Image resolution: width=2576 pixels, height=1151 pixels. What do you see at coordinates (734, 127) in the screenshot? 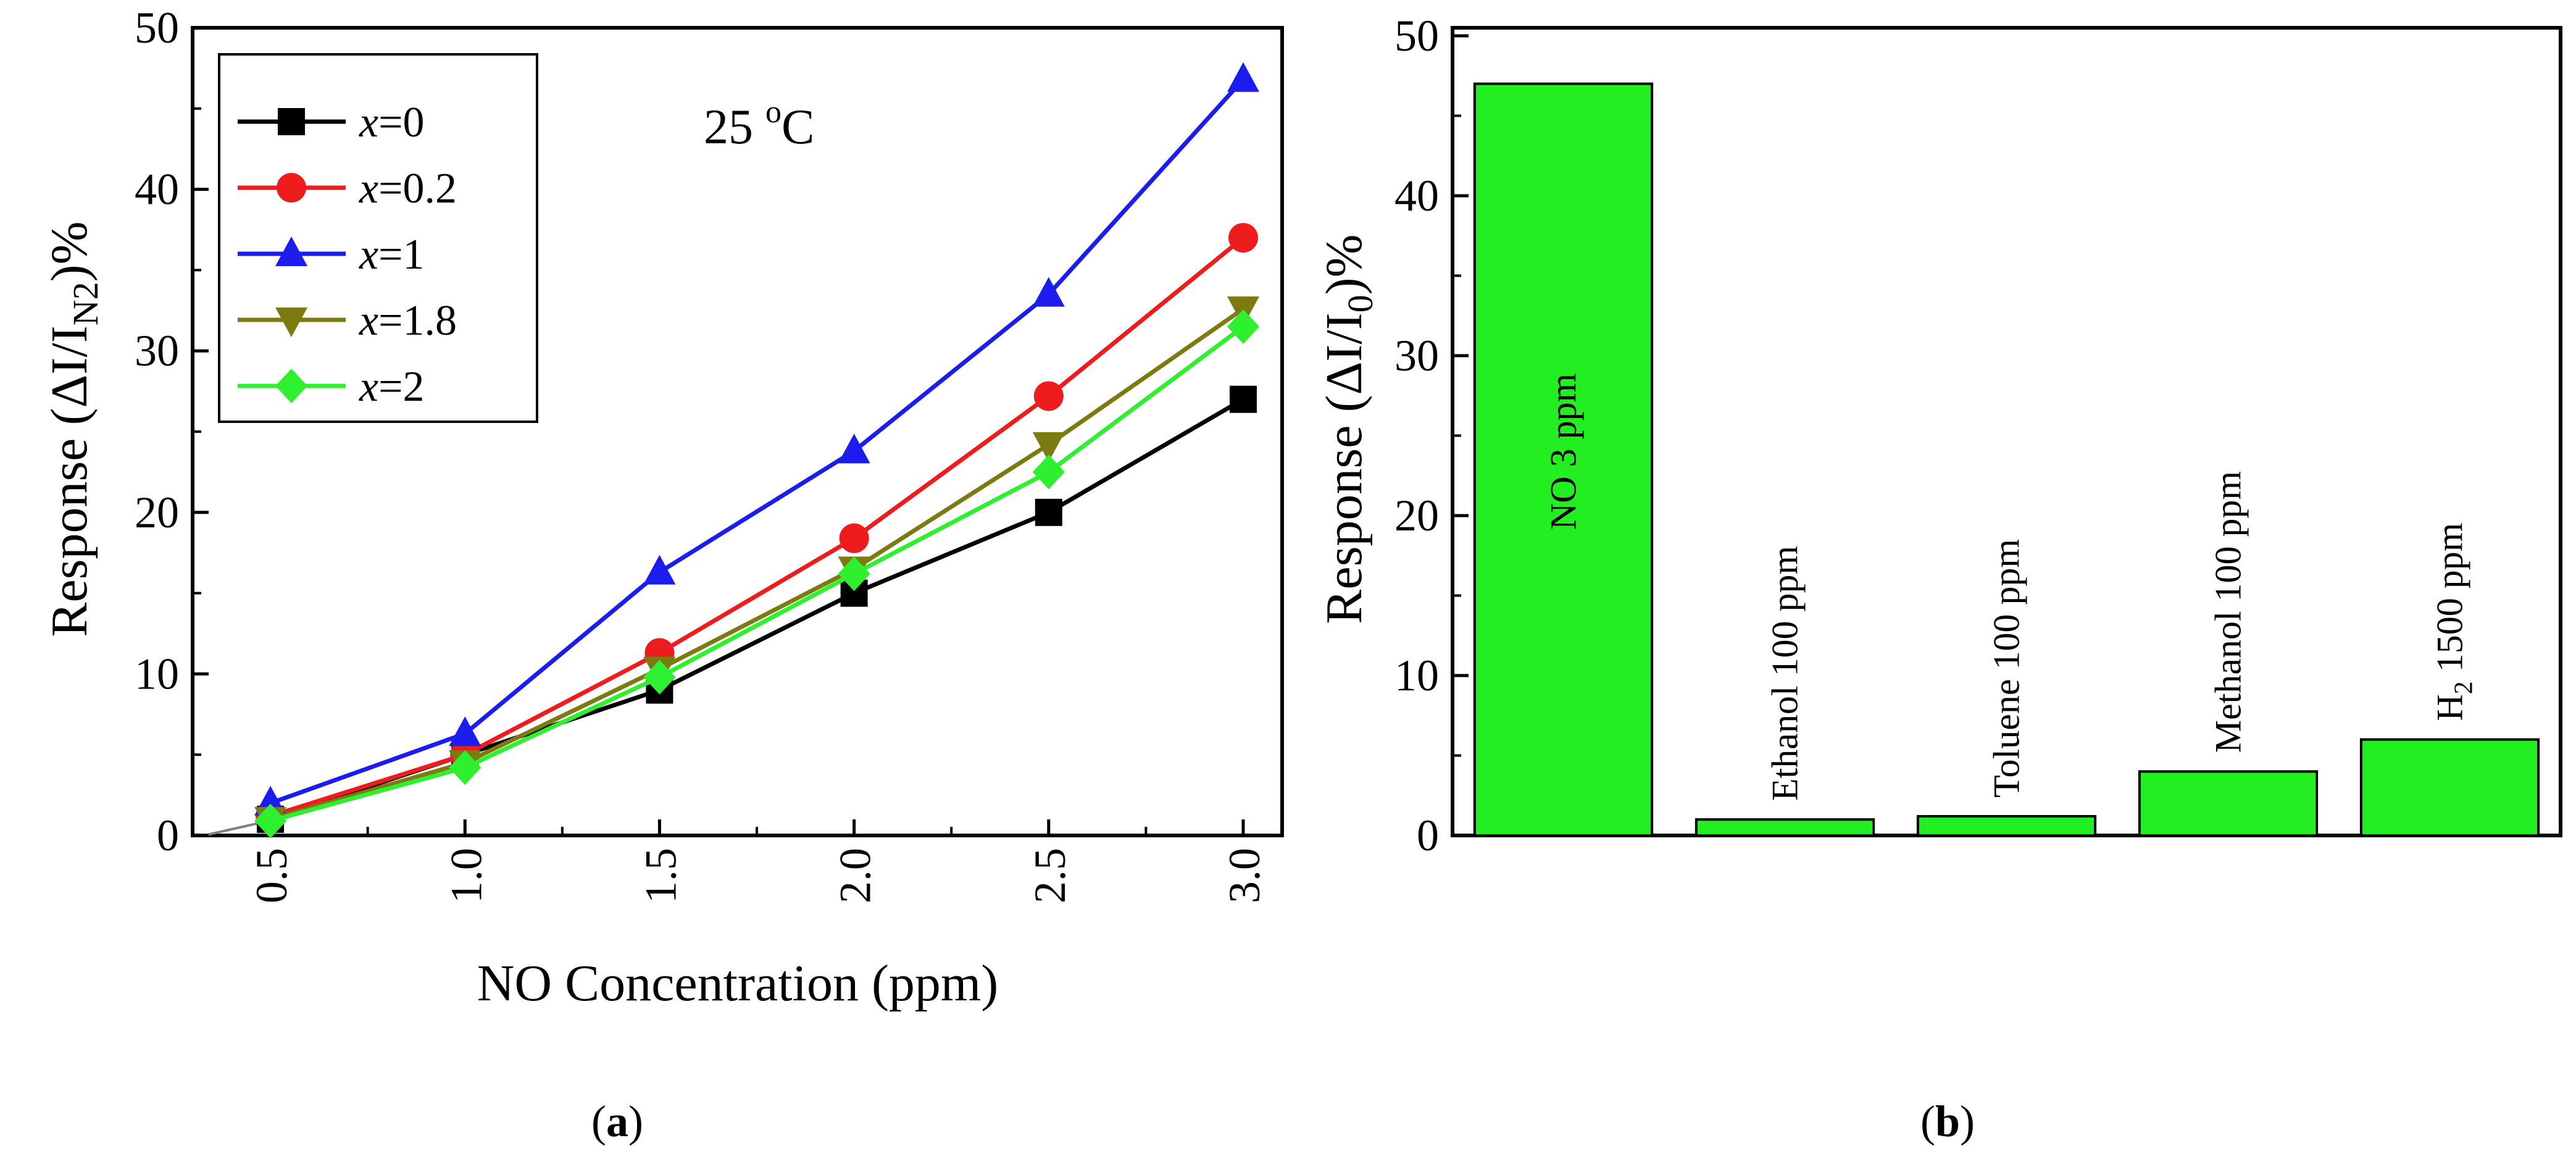
I see `annotation-temp: 25` at bounding box center [734, 127].